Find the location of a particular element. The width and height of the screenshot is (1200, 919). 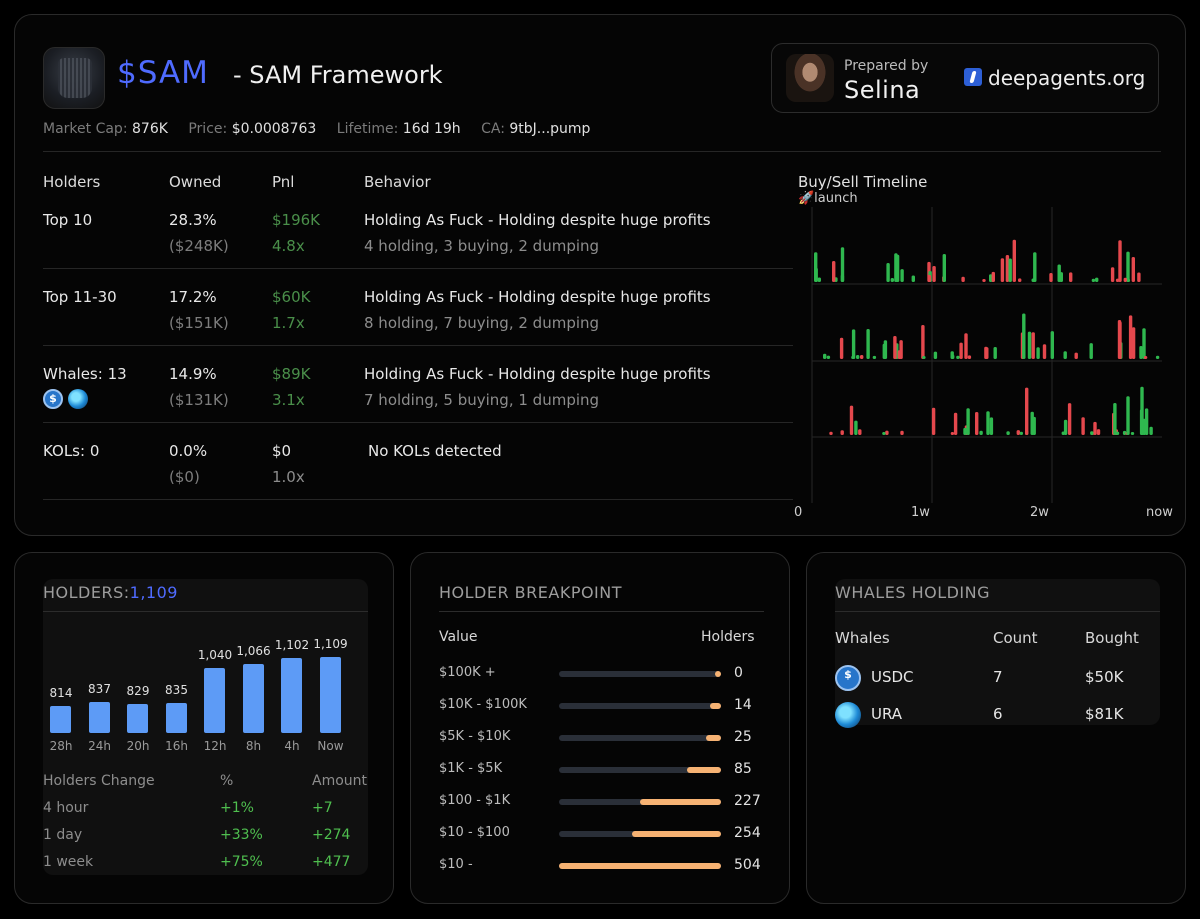

change-pct: +33% is located at coordinates (241, 835).